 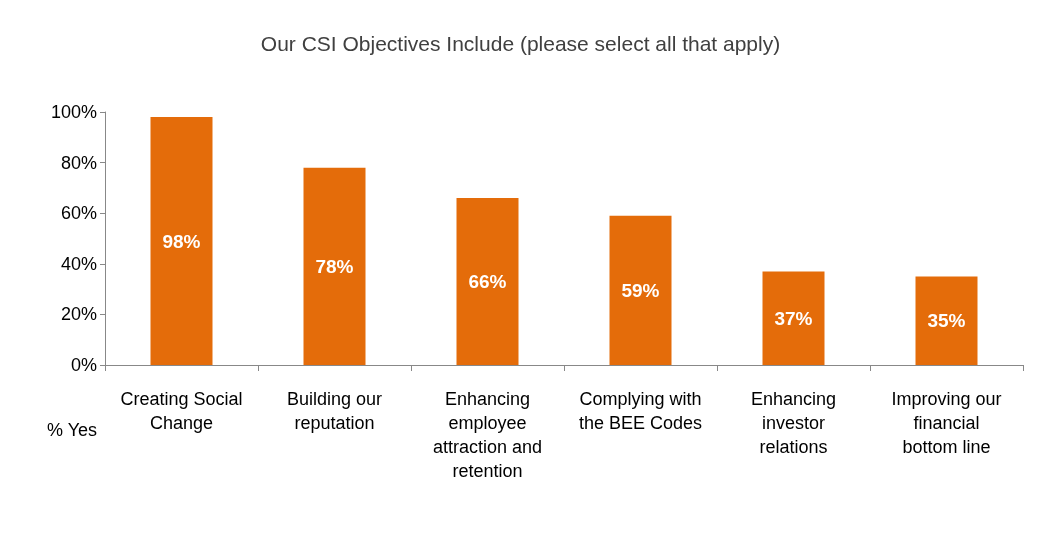 I want to click on x-tick-label: Enhancing employee attraction and retention, so click(x=487, y=435).